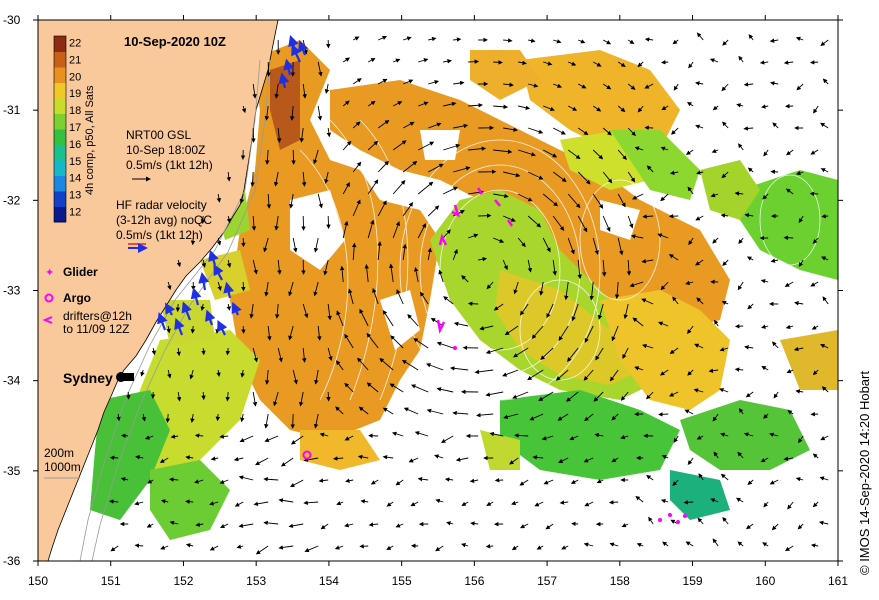 Image resolution: width=879 pixels, height=600 pixels. I want to click on sydney-coast-block, so click(129, 377).